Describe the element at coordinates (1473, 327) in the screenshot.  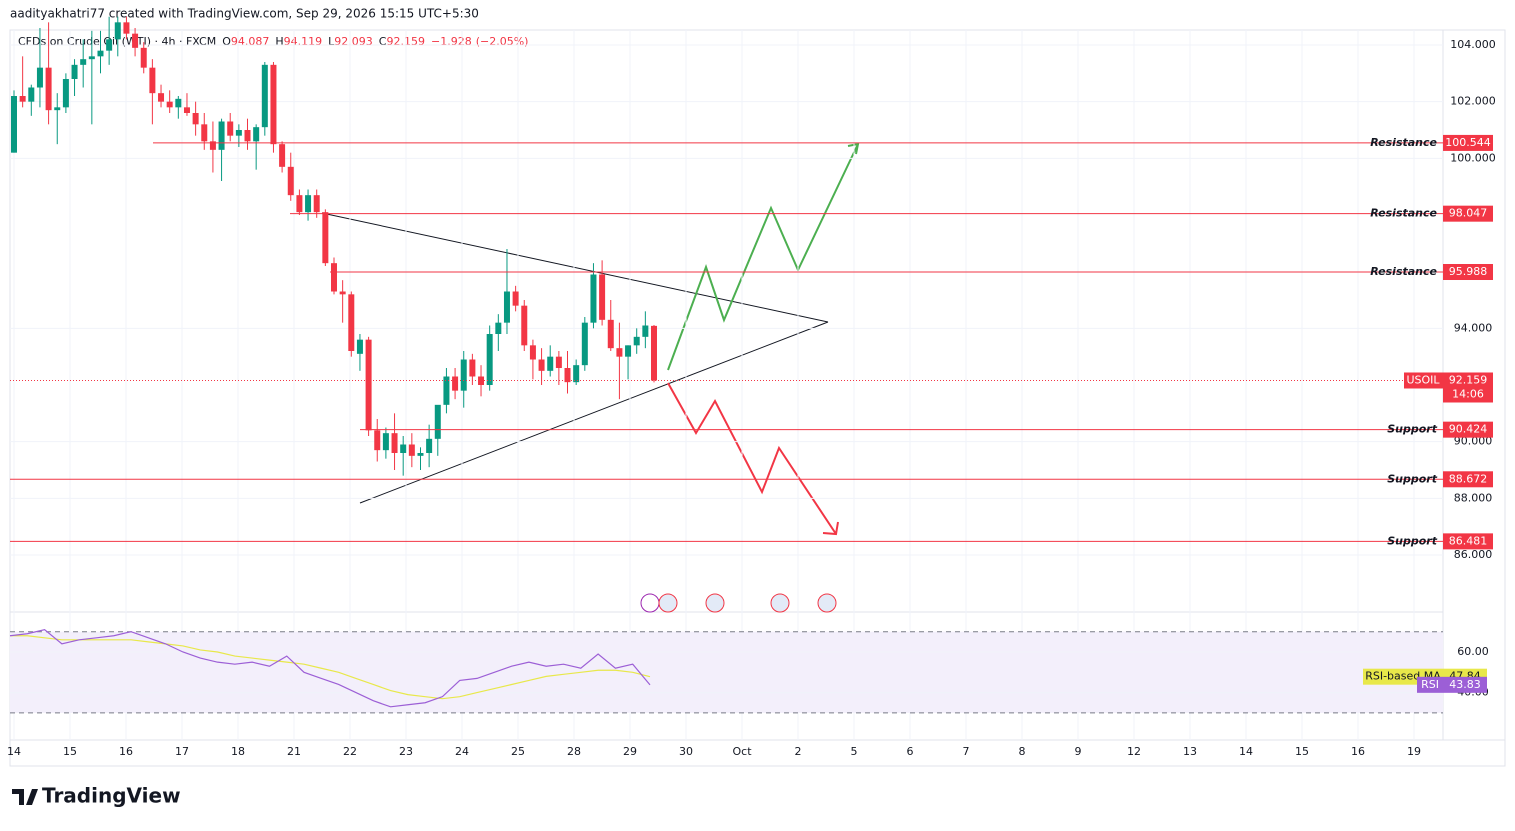
I see `y-tick-label: 94.000` at that location.